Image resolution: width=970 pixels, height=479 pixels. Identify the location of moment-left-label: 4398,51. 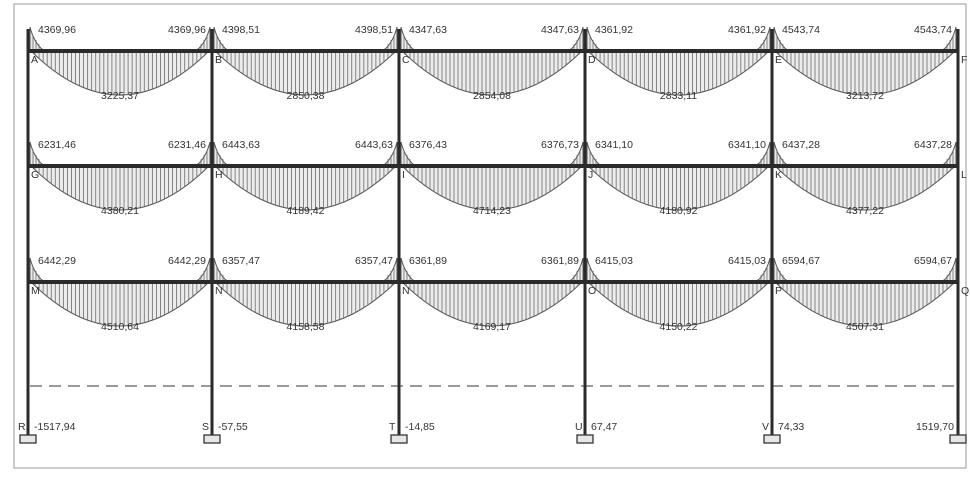
(241, 30).